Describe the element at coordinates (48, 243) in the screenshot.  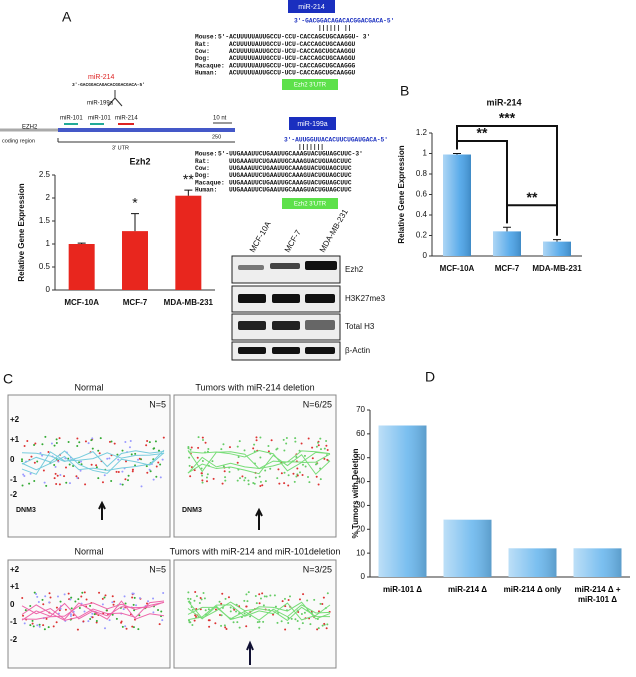
I see `y-tick-label: 1` at that location.